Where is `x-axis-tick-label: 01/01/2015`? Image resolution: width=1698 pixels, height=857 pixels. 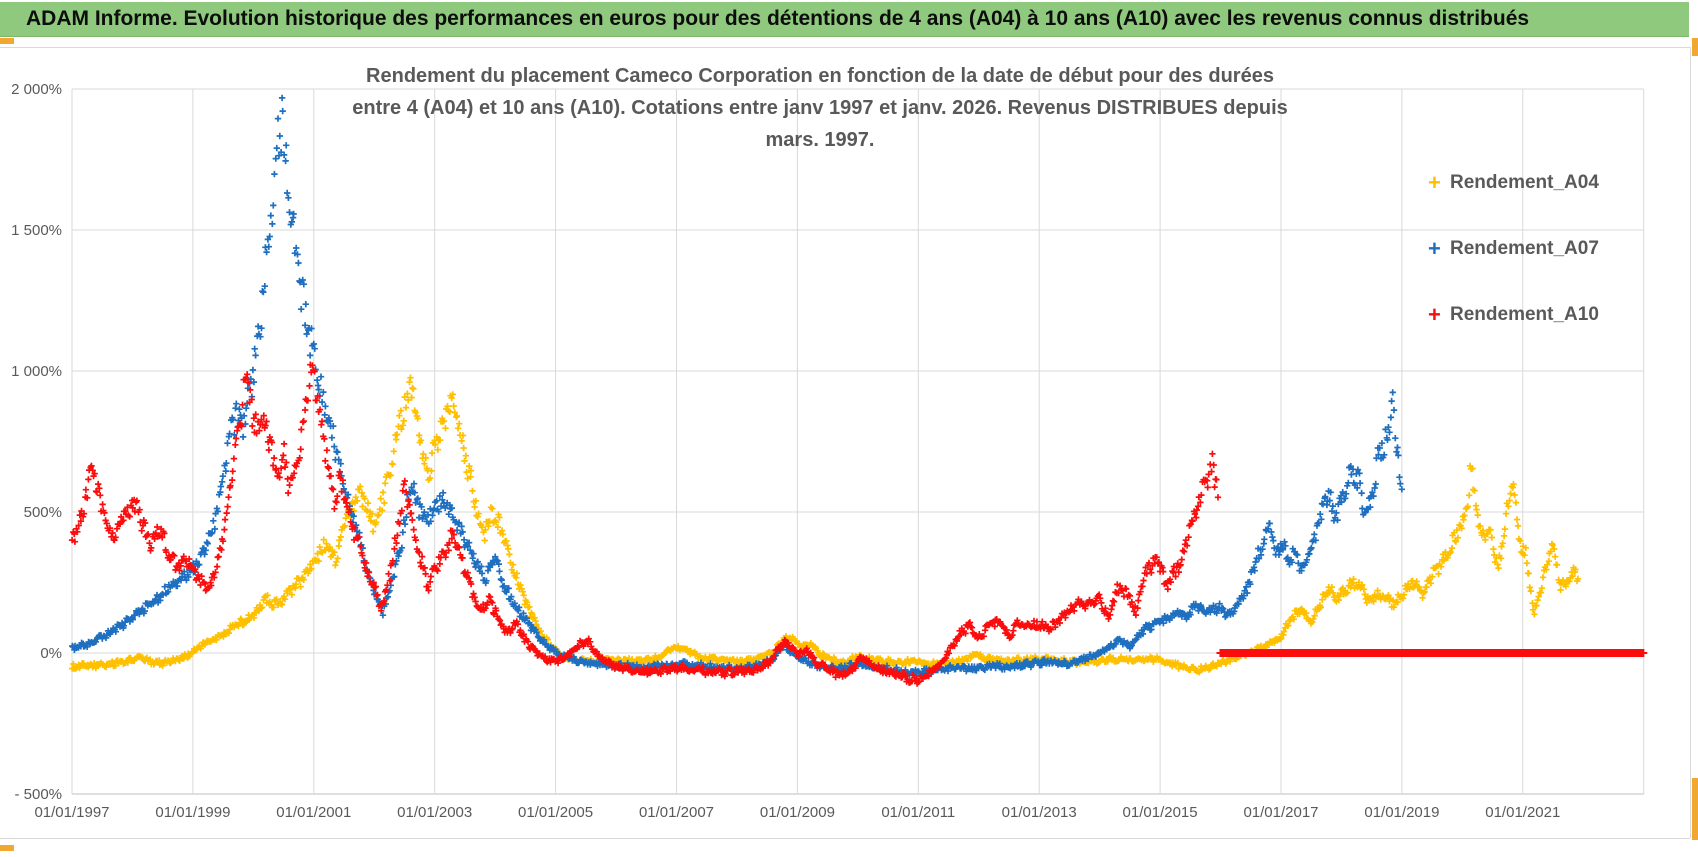 x-axis-tick-label: 01/01/2015 is located at coordinates (1160, 812).